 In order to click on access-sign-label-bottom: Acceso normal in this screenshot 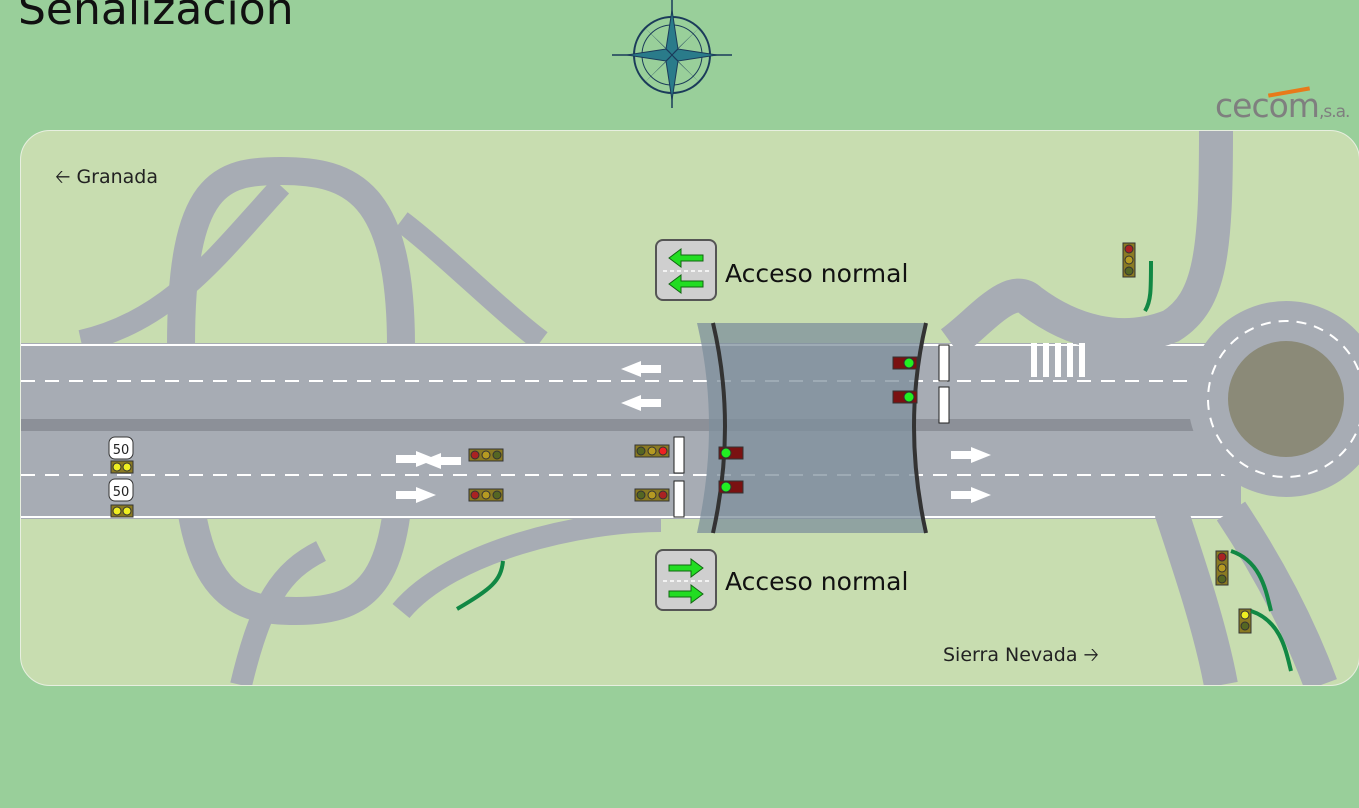, I will do `click(817, 581)`.